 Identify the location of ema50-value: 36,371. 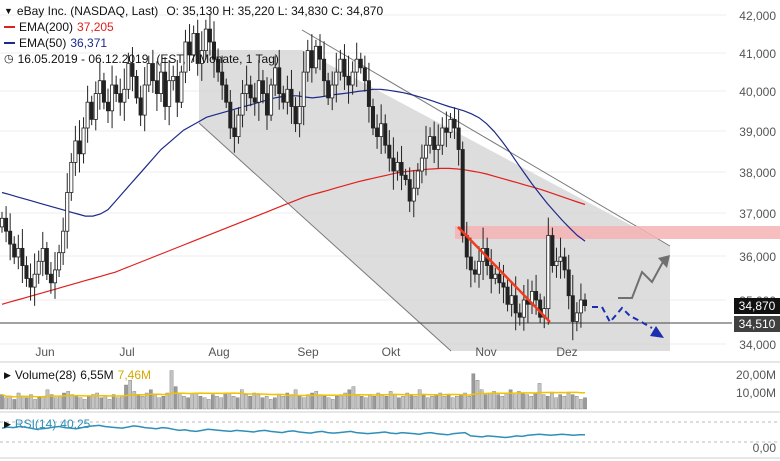
(89, 43).